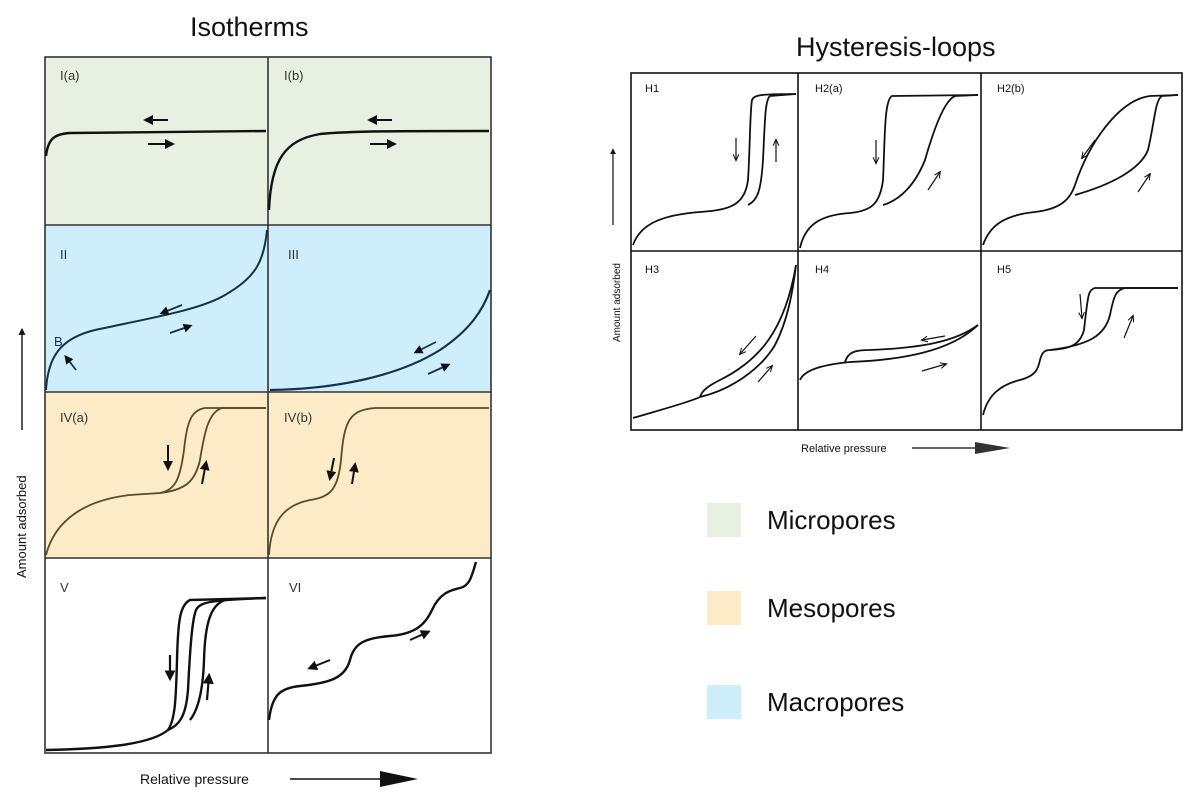  What do you see at coordinates (836, 701) in the screenshot?
I see `legend-label-macropores: Macropores` at bounding box center [836, 701].